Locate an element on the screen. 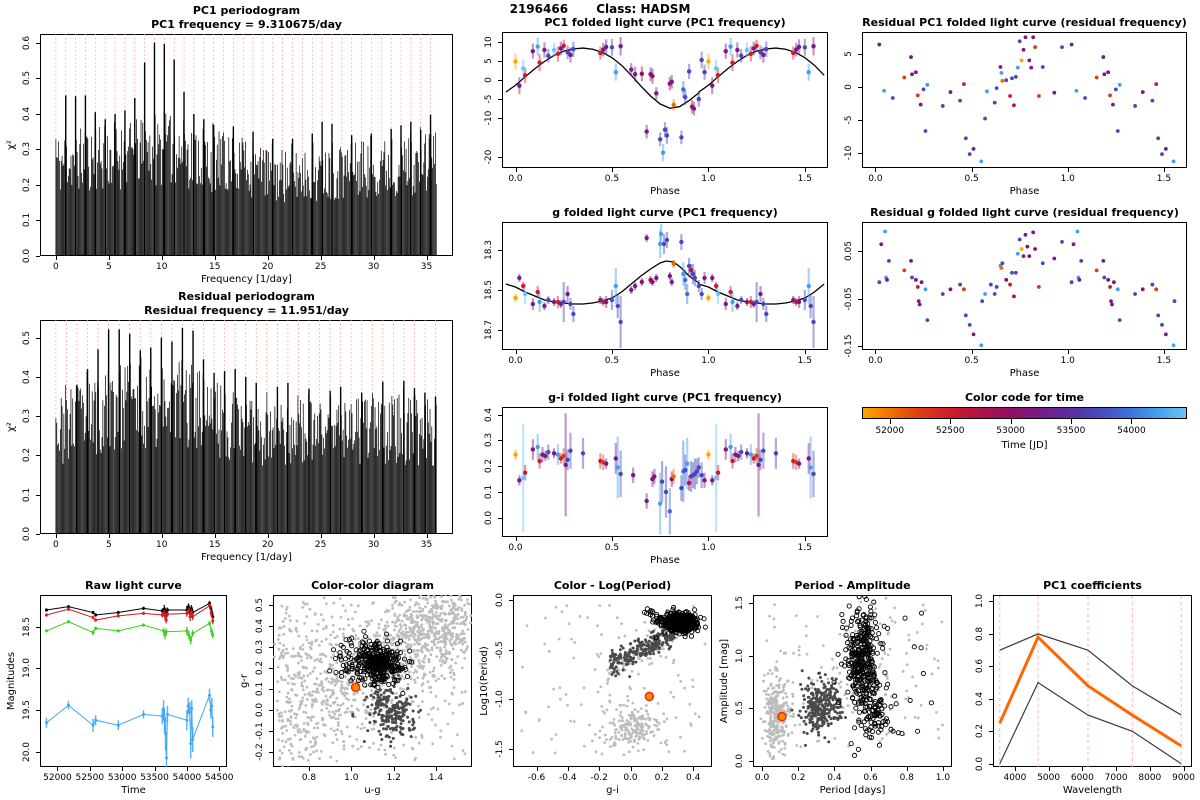 This screenshot has height=800, width=1200. raw_light_curve-x-tick-label: 53000 is located at coordinates (122, 778).